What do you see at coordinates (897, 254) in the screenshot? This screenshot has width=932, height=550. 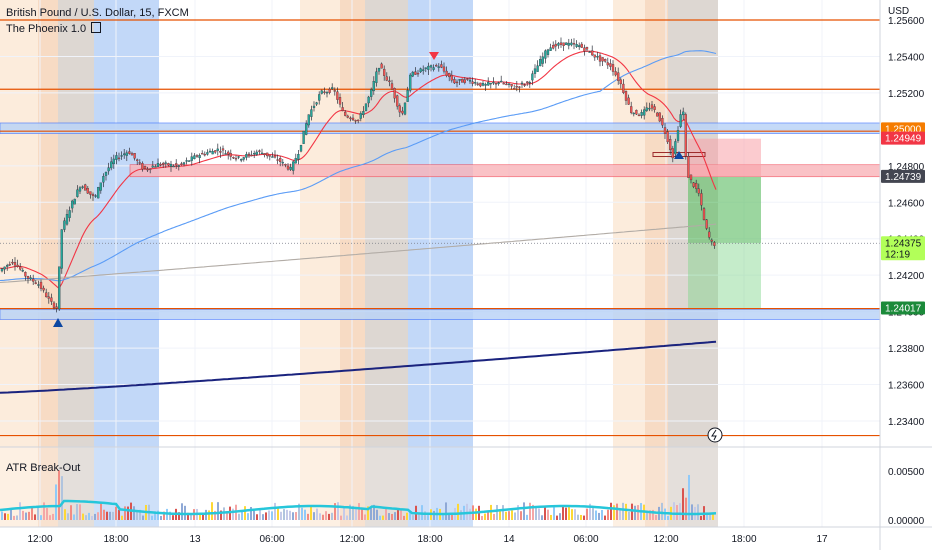 I see `countdown-timer: 12:19` at bounding box center [897, 254].